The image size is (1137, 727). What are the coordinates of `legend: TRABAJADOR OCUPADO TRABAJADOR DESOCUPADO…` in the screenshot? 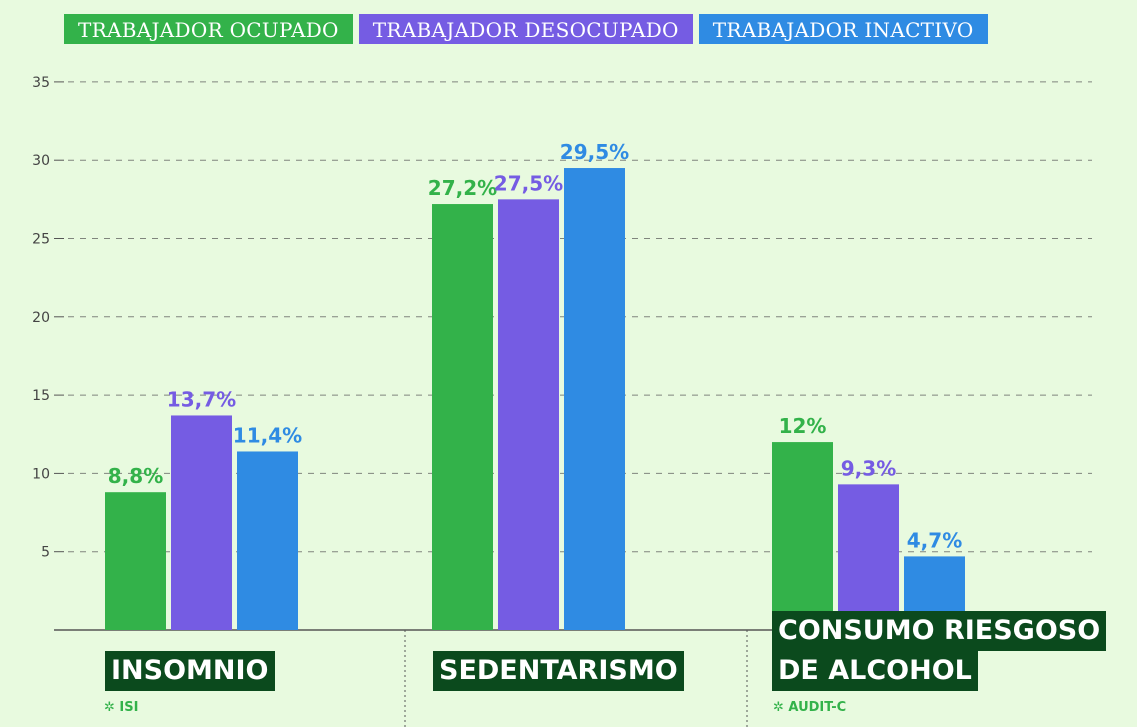 It's located at (526, 29).